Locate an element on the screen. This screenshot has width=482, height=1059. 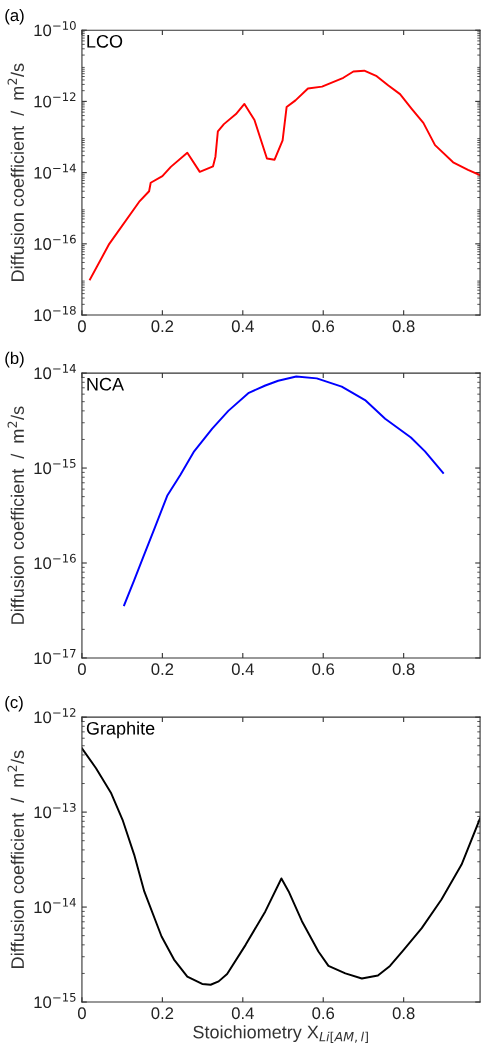
y-tick-label: 10$^{−17}$ is located at coordinates (55, 657).